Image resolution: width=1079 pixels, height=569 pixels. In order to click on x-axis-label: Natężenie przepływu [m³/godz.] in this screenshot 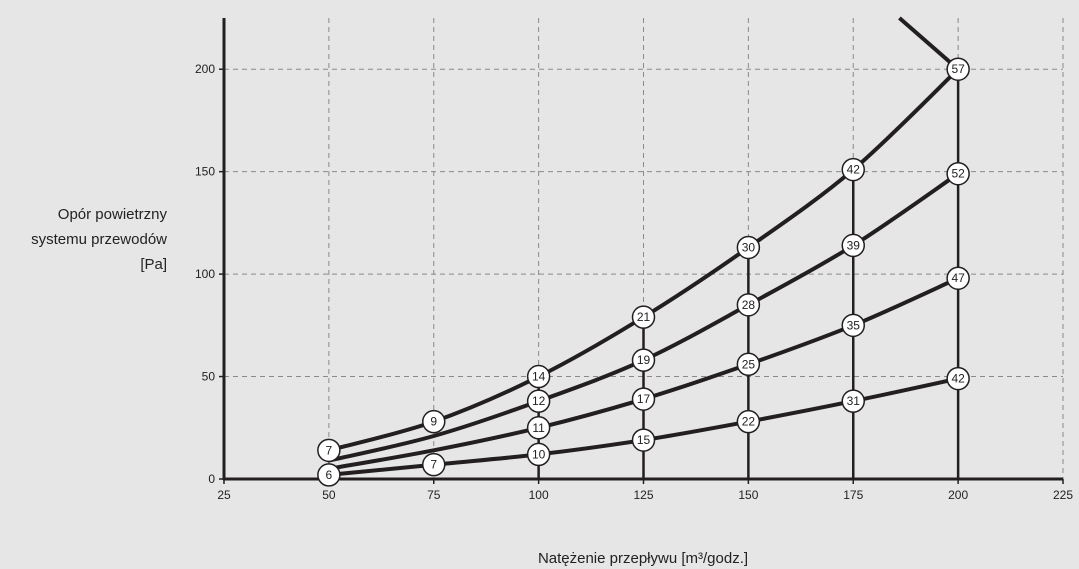, I will do `click(643, 558)`.